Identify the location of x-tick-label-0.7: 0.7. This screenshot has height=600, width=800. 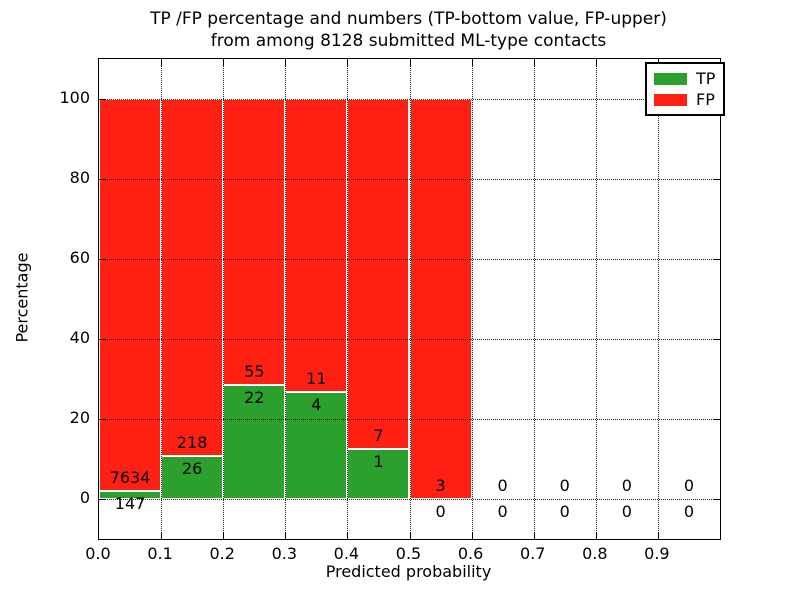
(532, 553).